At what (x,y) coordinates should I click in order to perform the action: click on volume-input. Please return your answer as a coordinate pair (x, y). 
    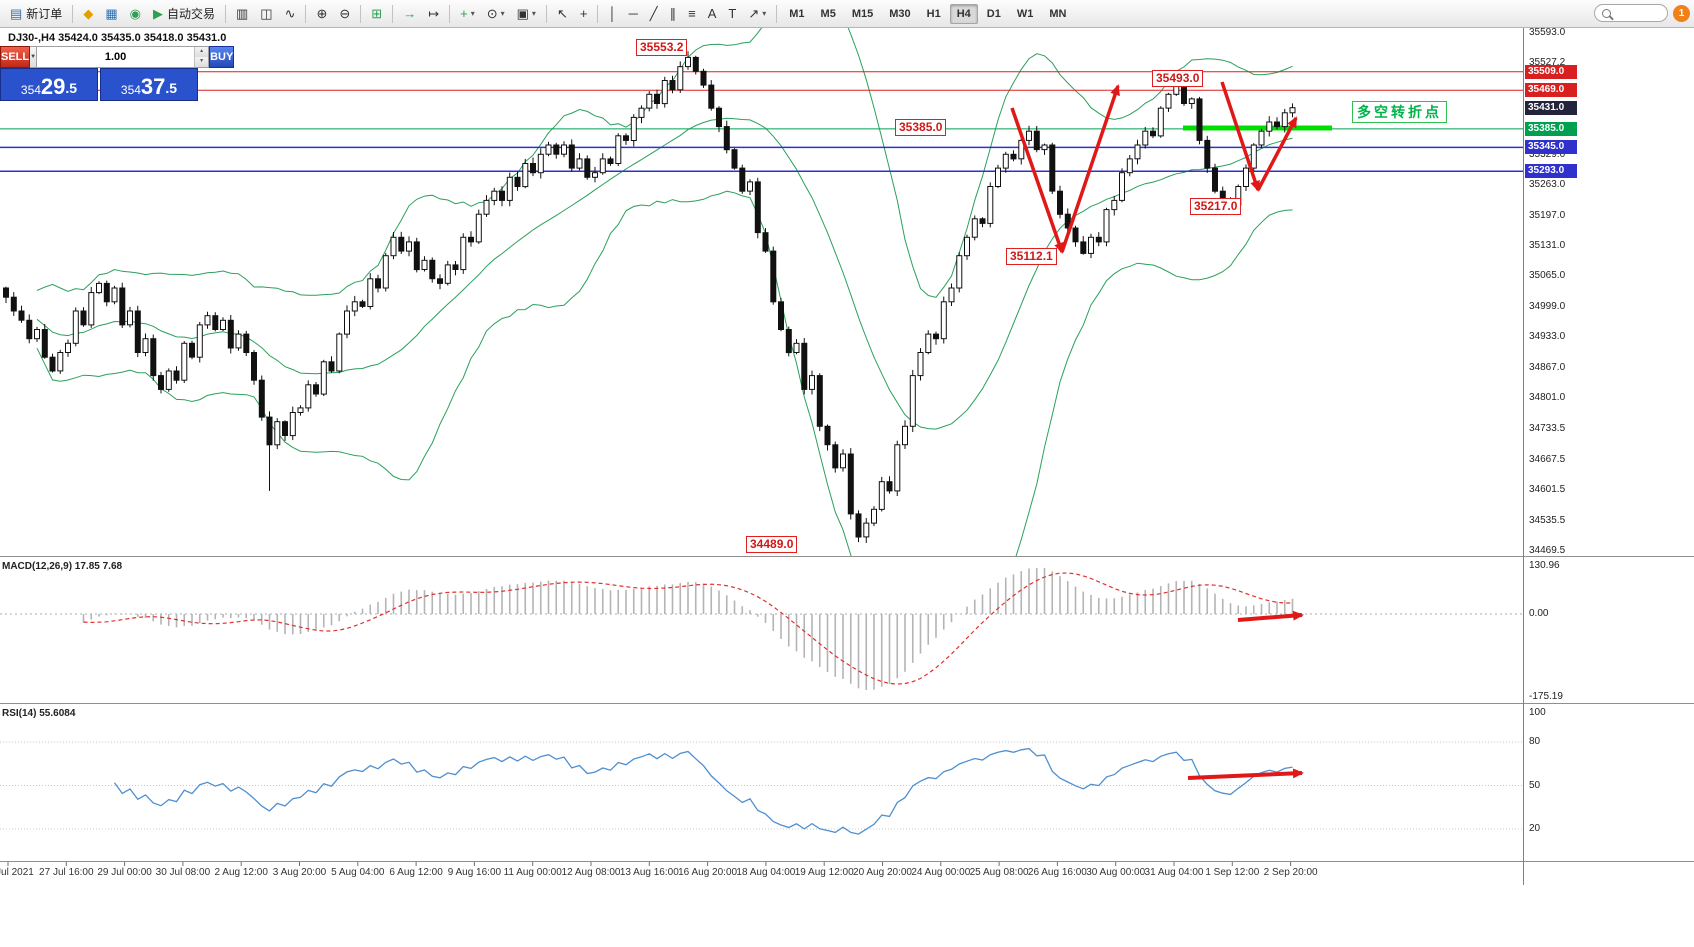
    Looking at the image, I should click on (116, 57).